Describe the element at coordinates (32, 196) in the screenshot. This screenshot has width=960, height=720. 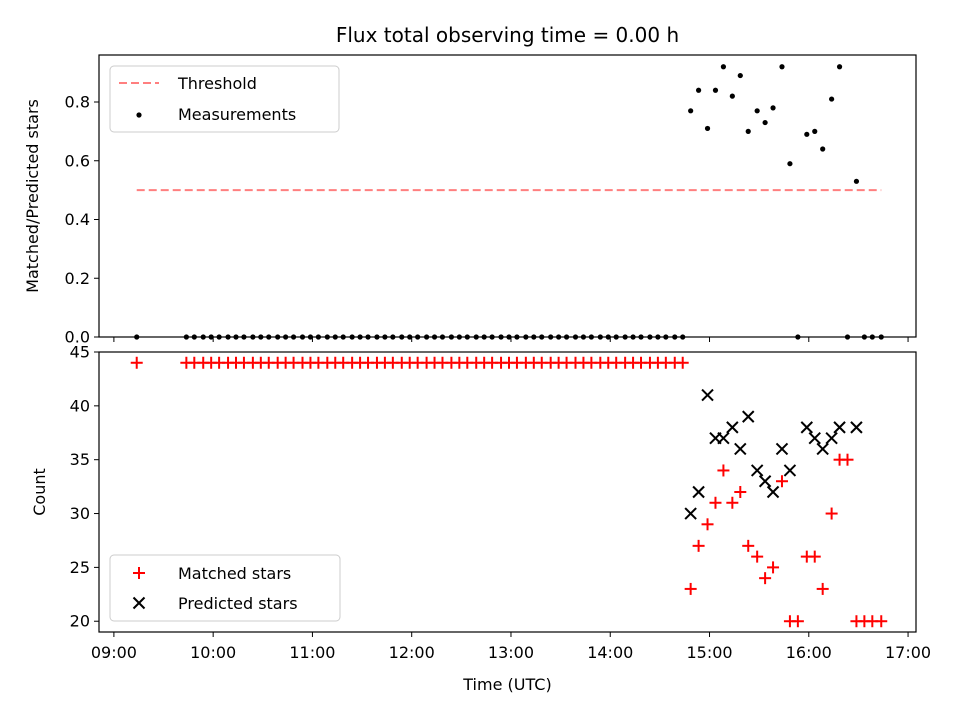
I see `top-y-axis-label: Matched/Predicted stars` at that location.